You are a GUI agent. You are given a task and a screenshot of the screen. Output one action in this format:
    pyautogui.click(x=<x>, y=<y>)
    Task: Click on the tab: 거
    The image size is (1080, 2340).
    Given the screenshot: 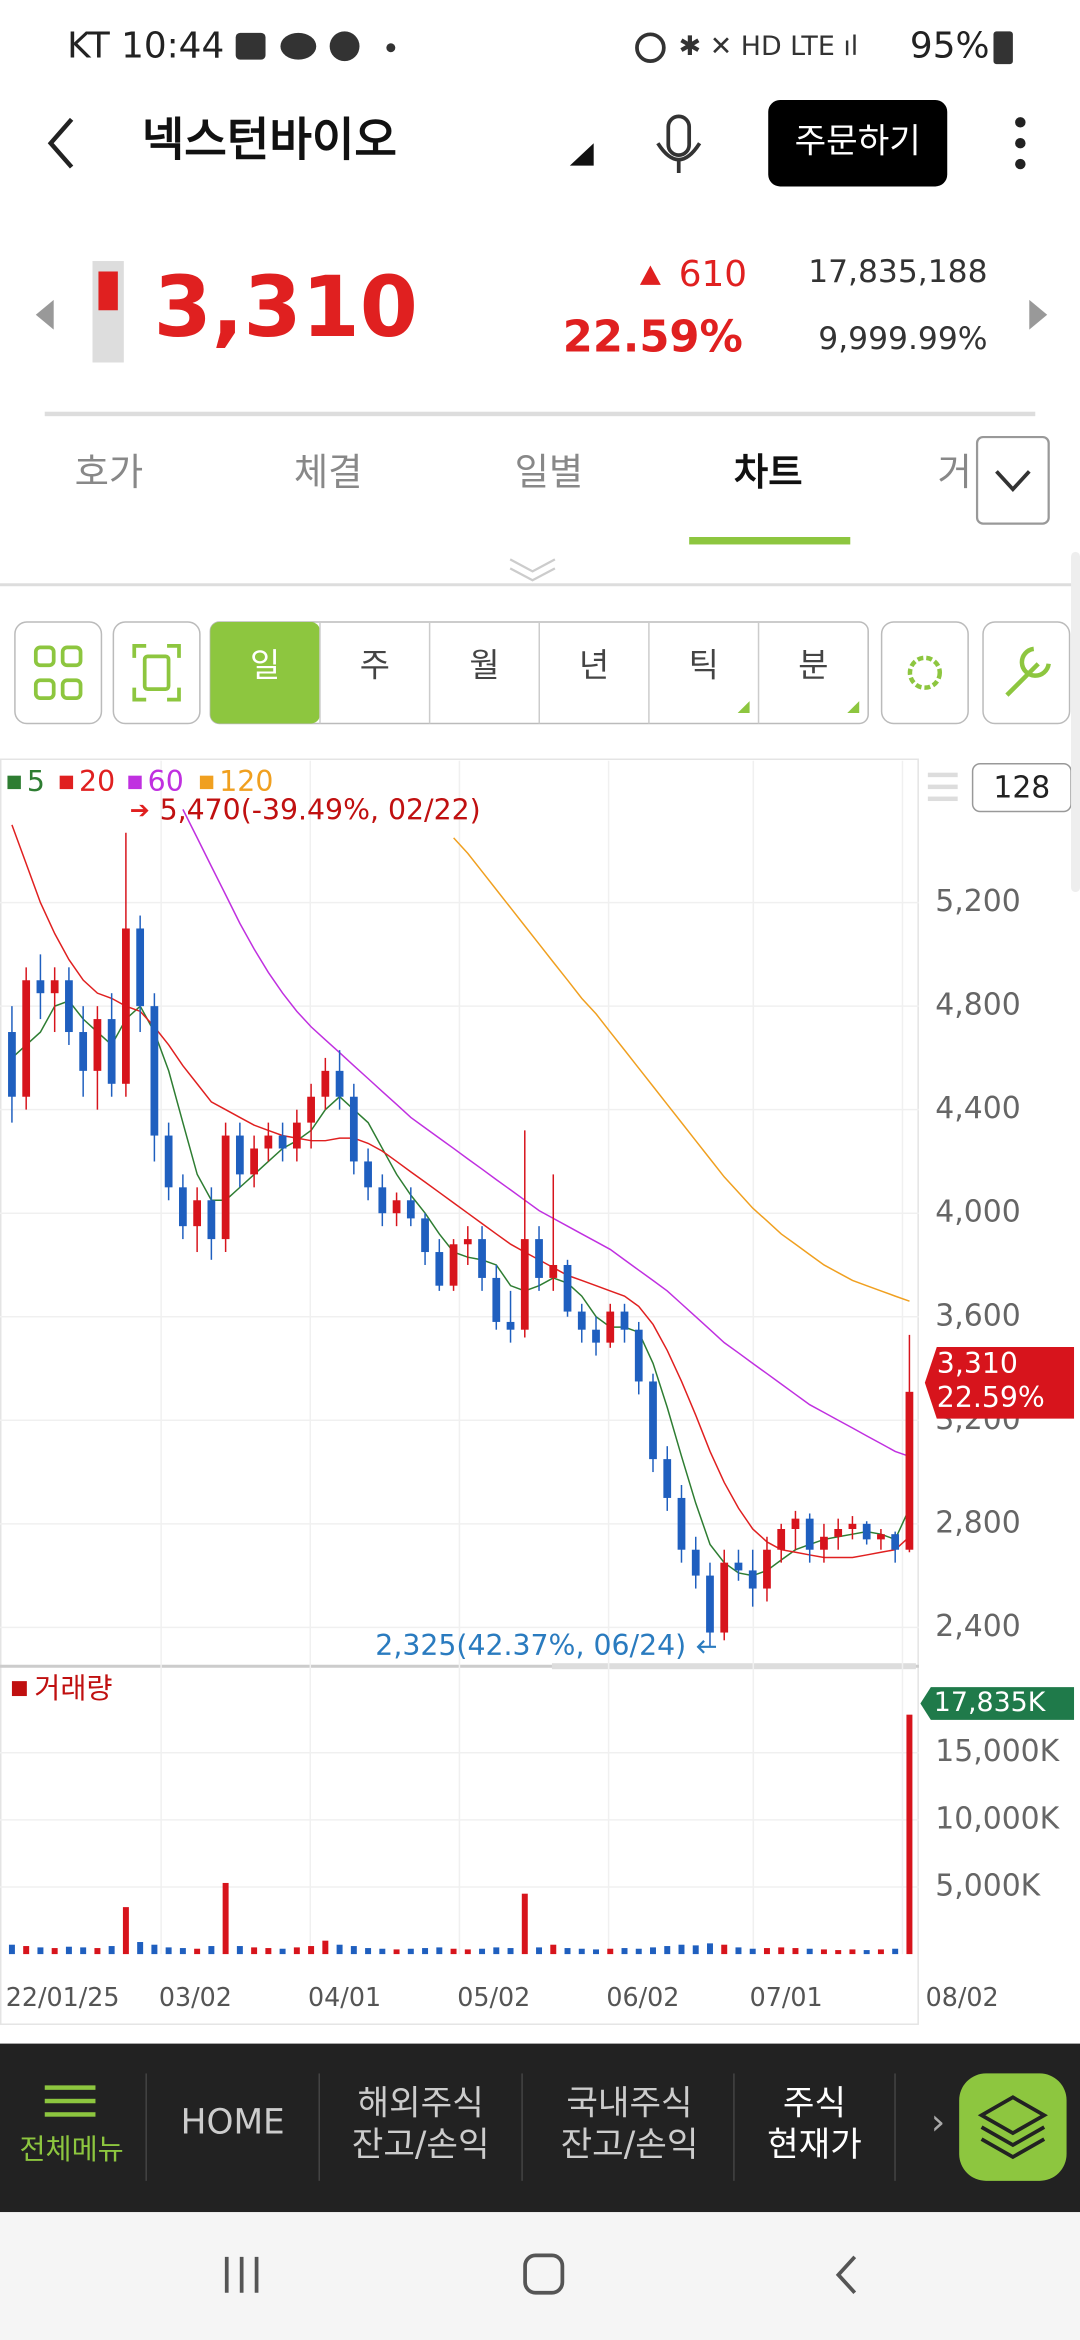 What is the action you would take?
    pyautogui.click(x=955, y=472)
    